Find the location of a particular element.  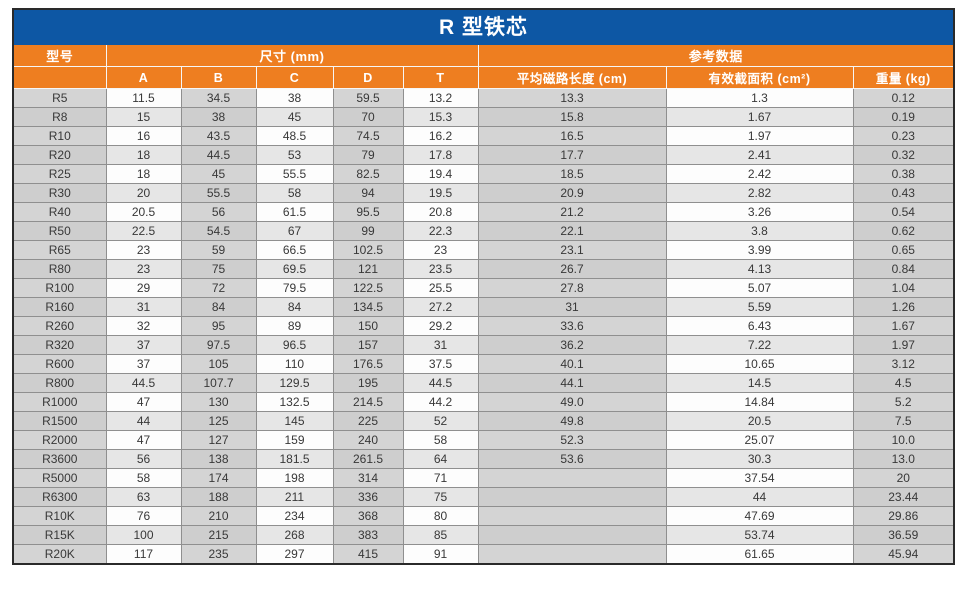

value-cell: 13.2 is located at coordinates (440, 98).